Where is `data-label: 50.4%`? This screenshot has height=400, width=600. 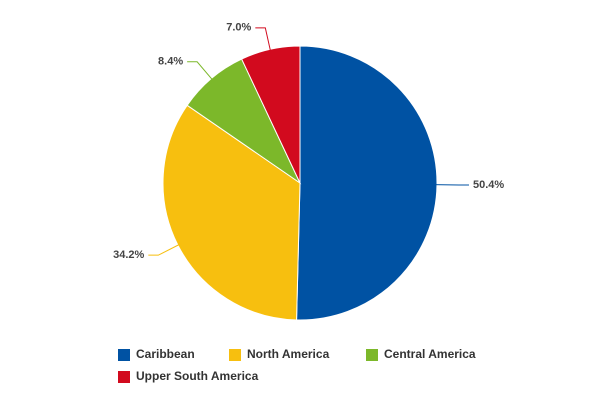
data-label: 50.4% is located at coordinates (488, 185).